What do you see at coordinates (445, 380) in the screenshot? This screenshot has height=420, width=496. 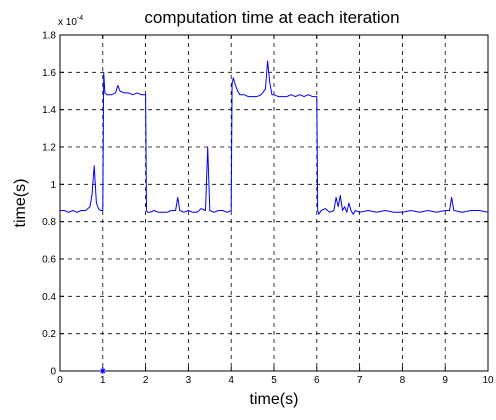 I see `x-tick-label: 9` at bounding box center [445, 380].